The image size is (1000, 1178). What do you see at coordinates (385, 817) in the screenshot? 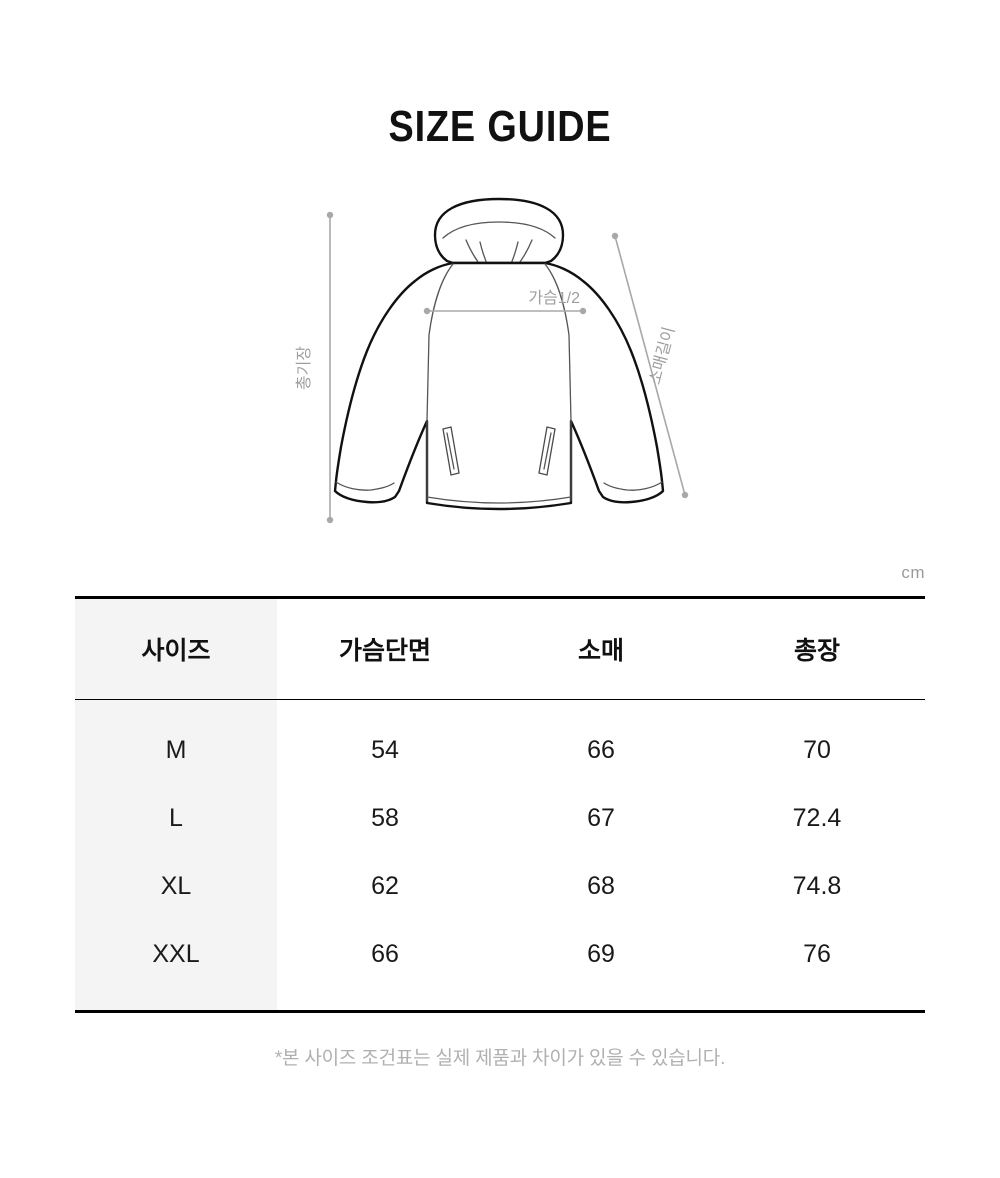
I see `cell-chest: 58` at bounding box center [385, 817].